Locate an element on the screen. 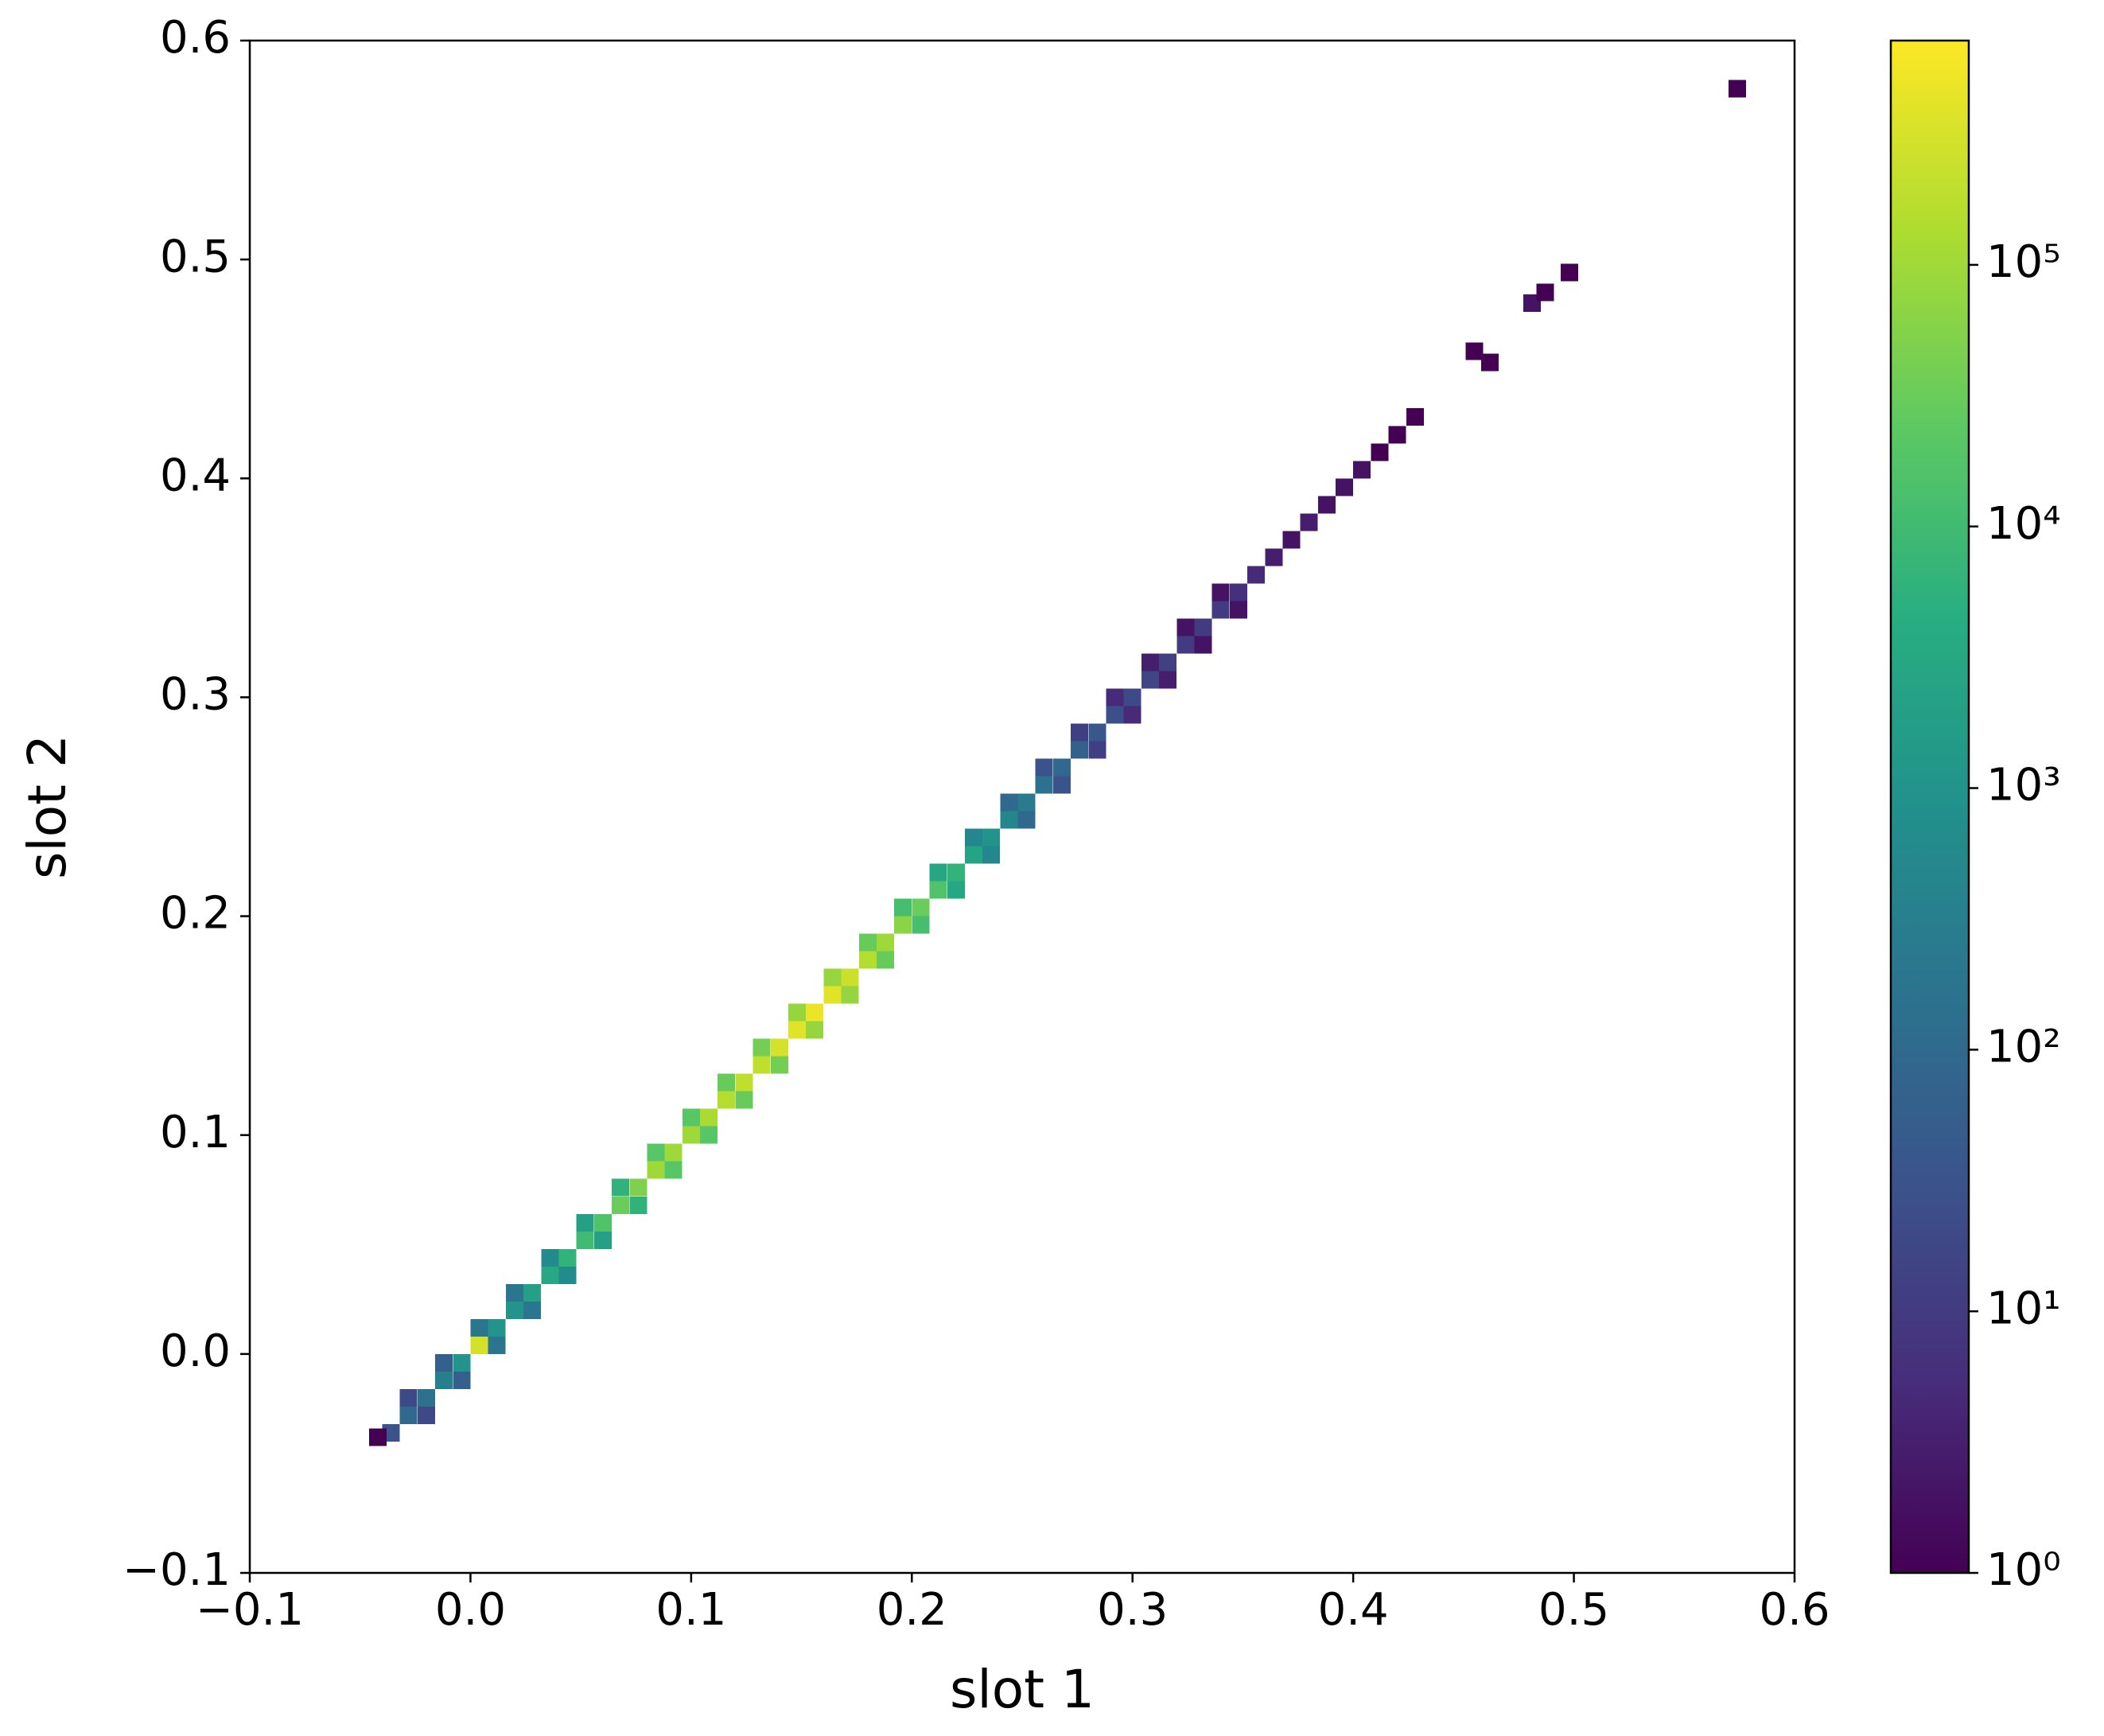 The height and width of the screenshot is (1736, 2104). colorbar-tick-label: 10⁵ is located at coordinates (2023, 262).